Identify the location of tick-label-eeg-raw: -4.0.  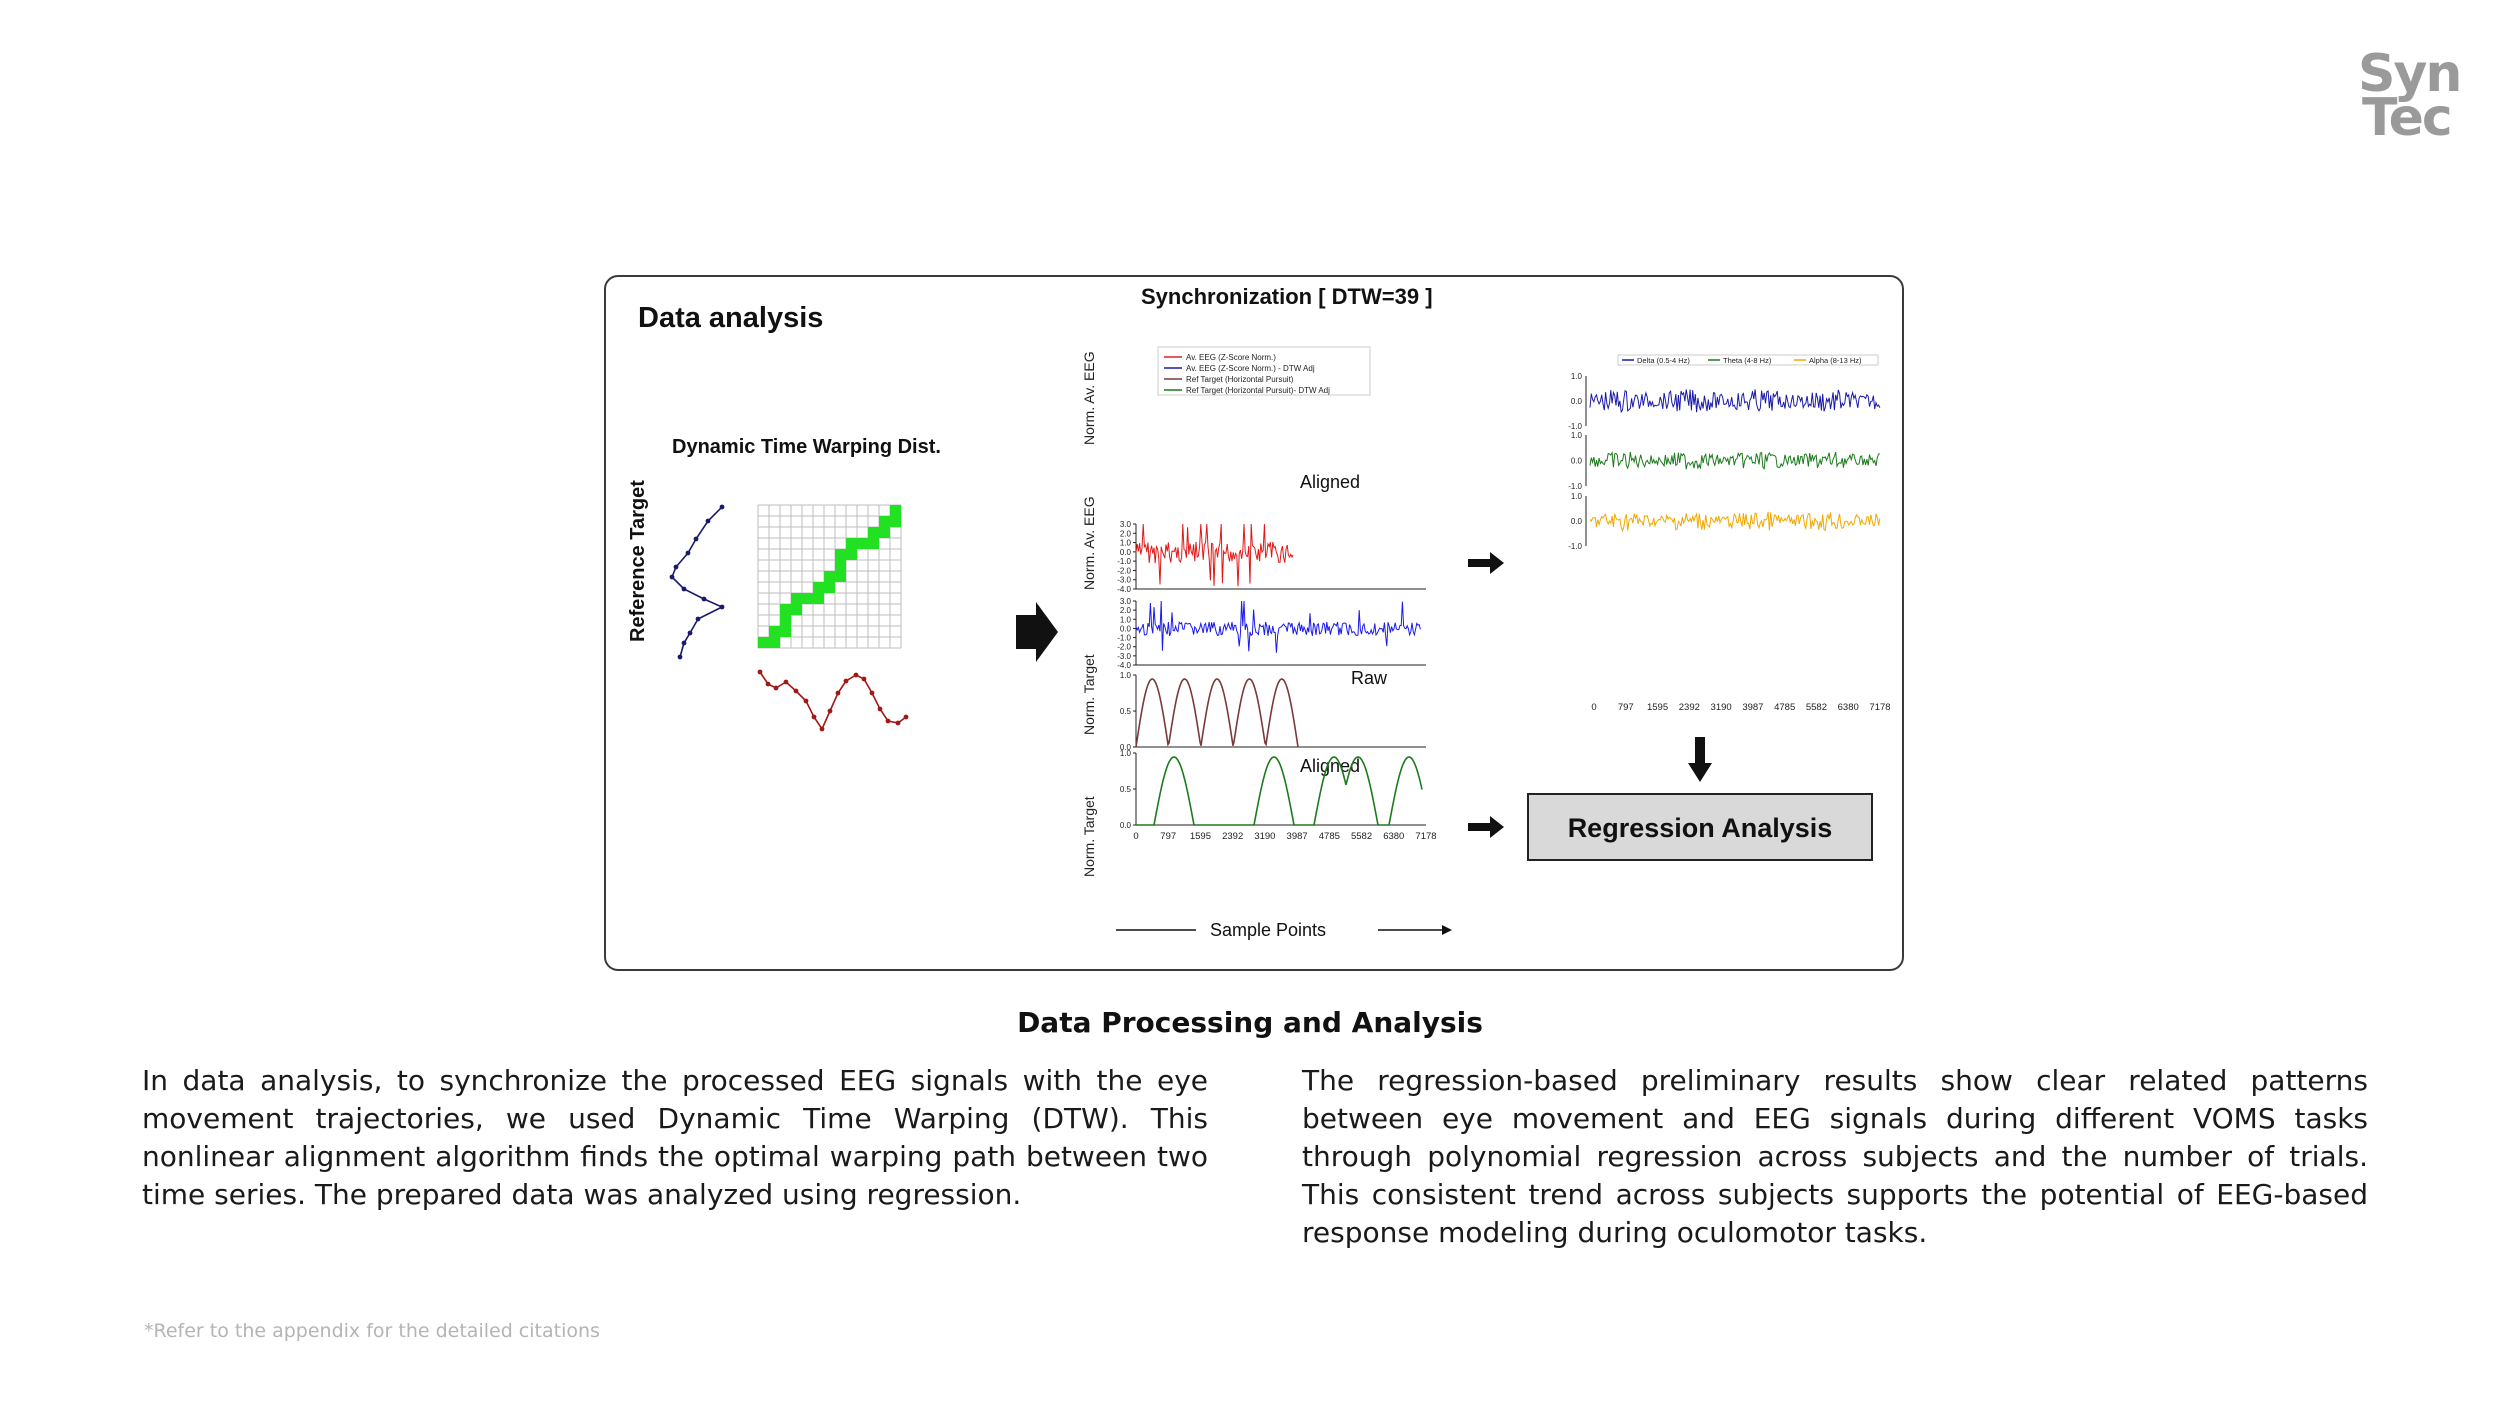
(1124, 589).